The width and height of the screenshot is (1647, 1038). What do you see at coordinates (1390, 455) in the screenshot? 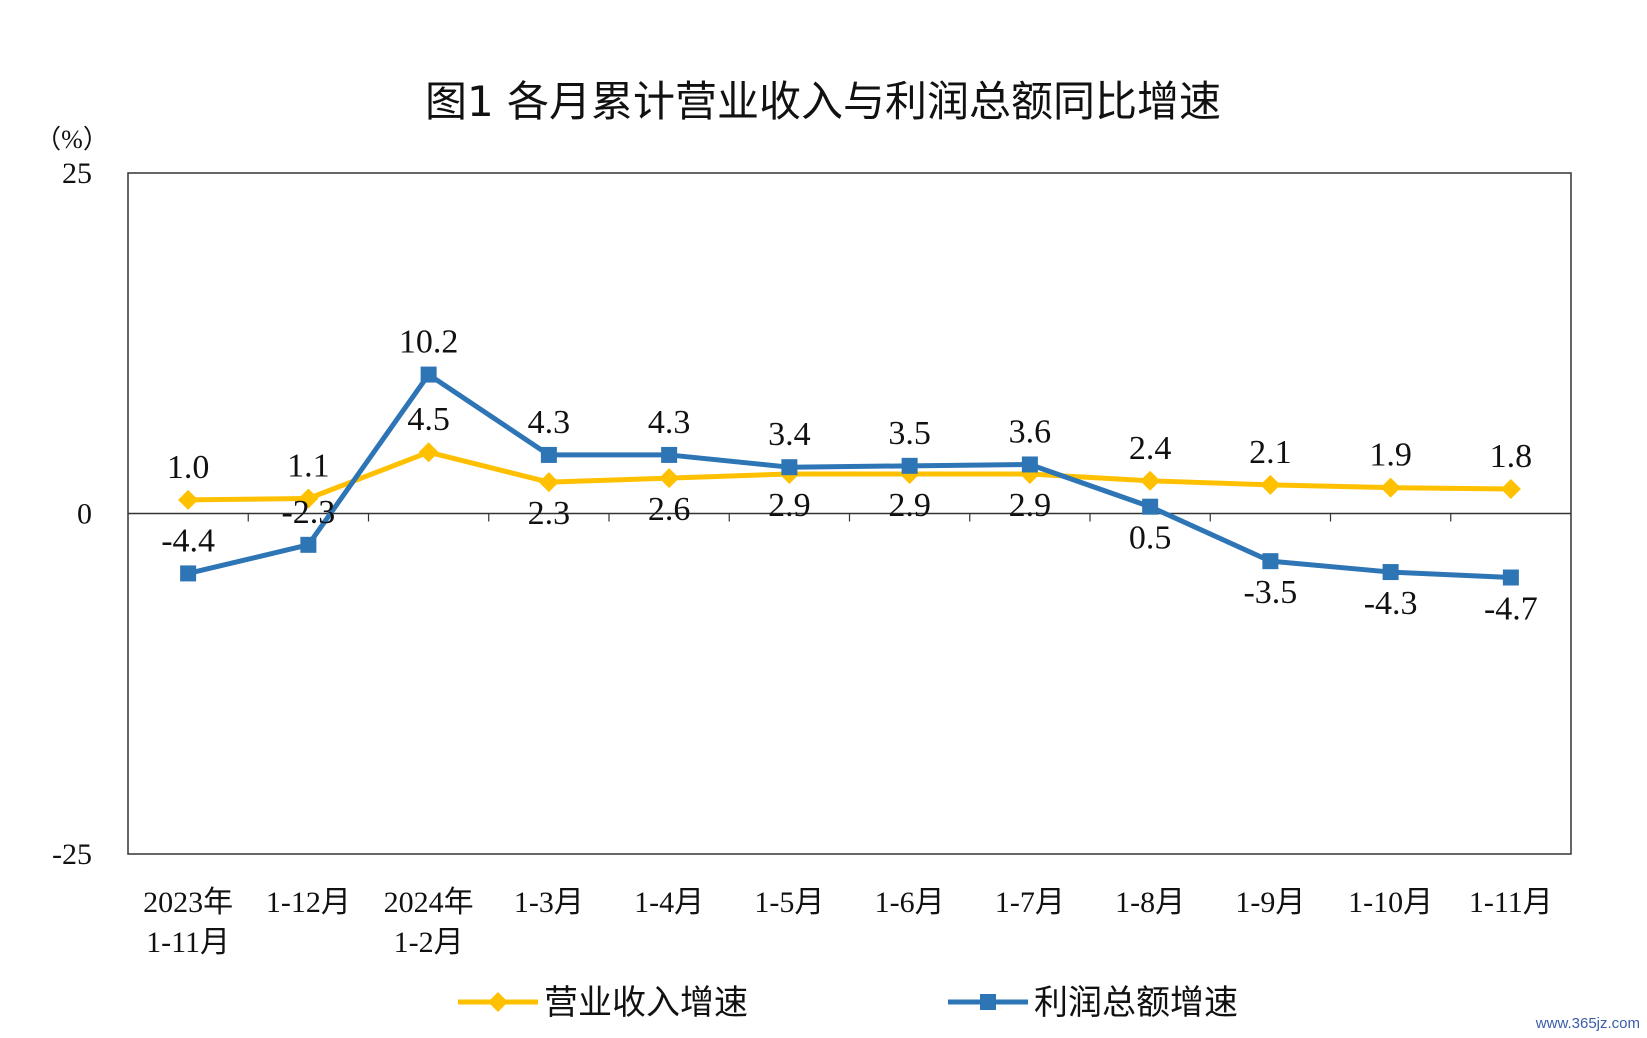
I see `data-label-0: 1.9` at bounding box center [1390, 455].